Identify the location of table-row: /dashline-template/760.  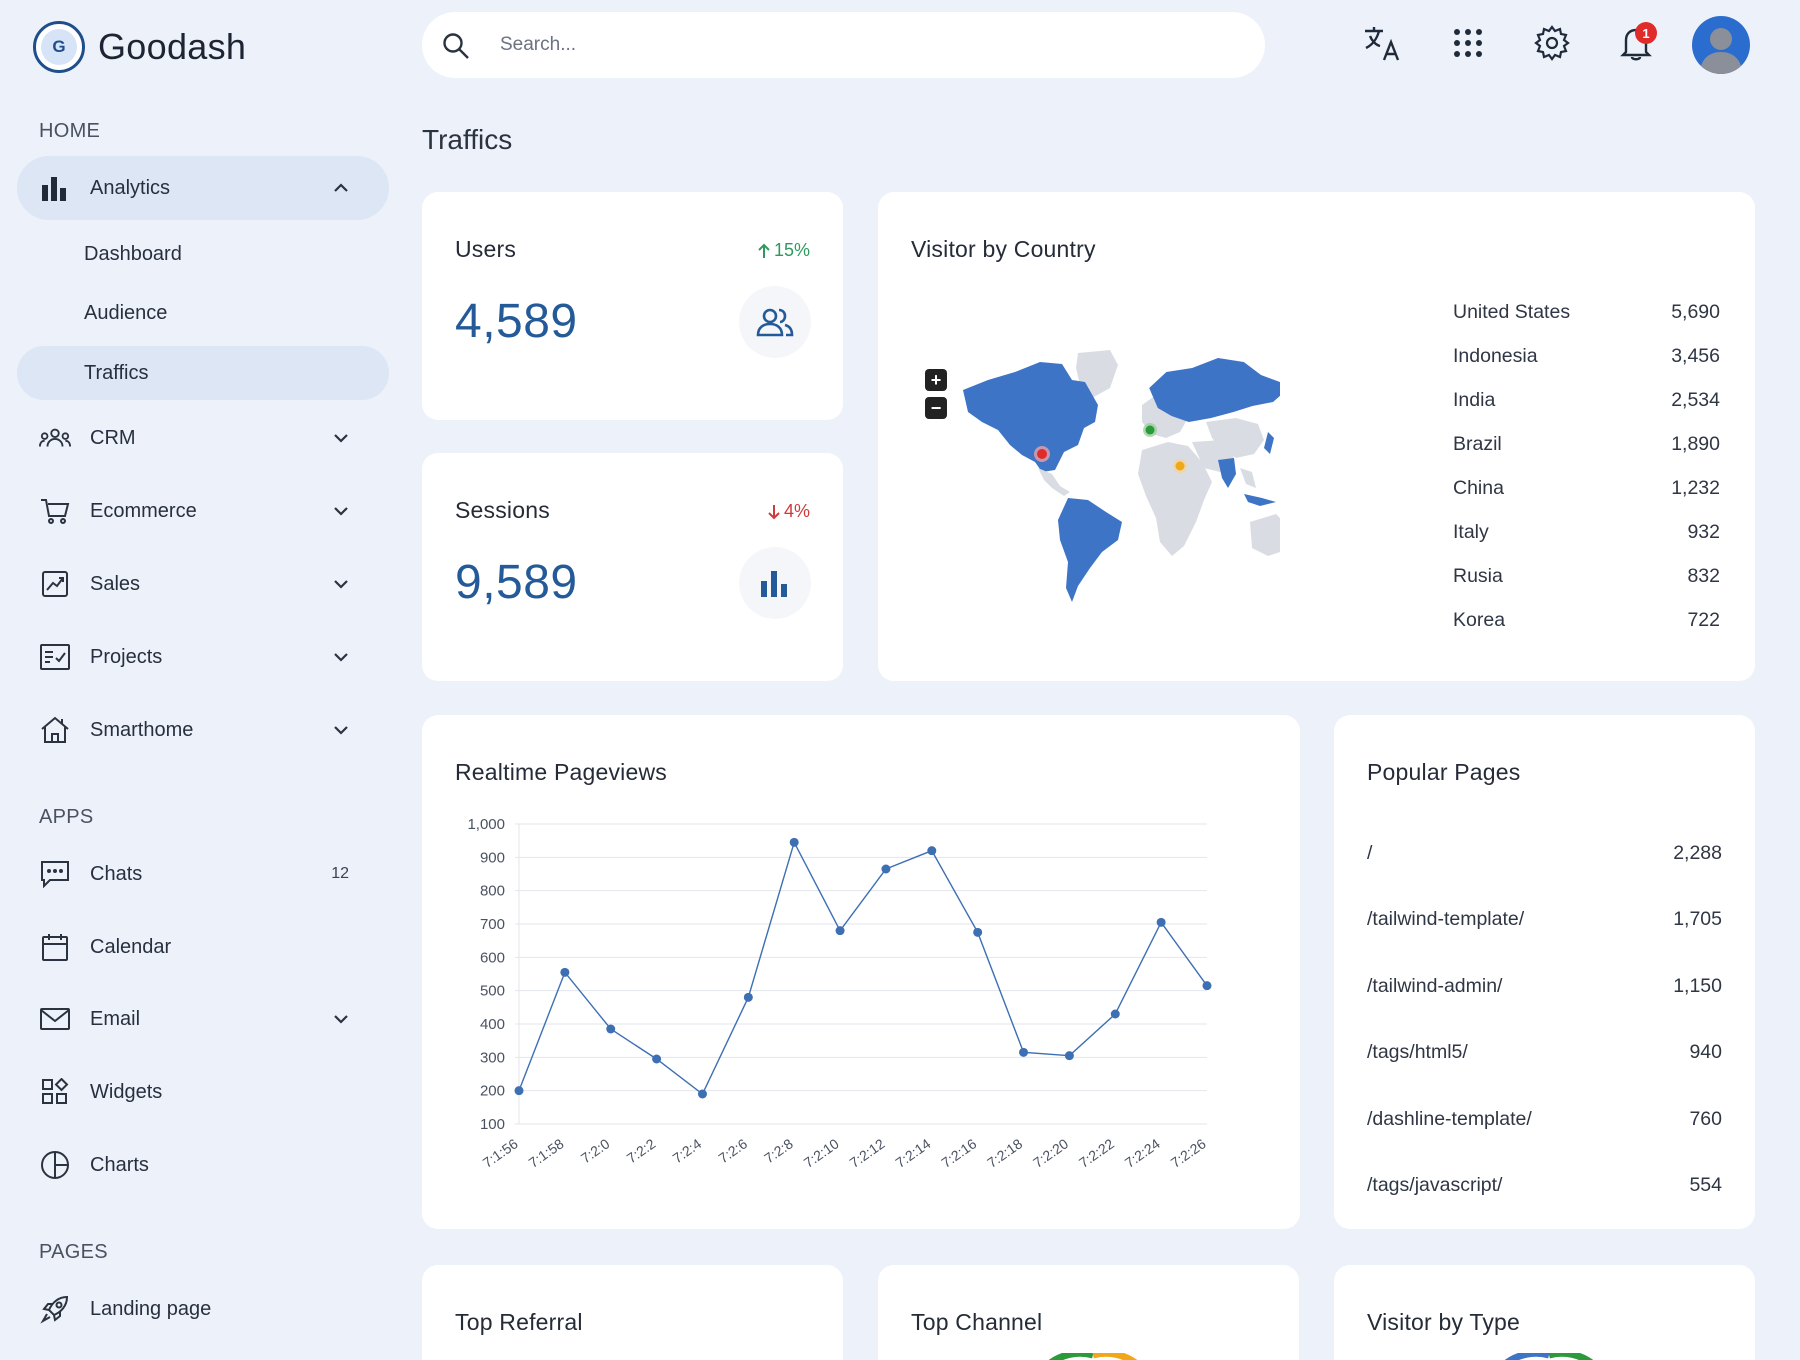
(1544, 1119).